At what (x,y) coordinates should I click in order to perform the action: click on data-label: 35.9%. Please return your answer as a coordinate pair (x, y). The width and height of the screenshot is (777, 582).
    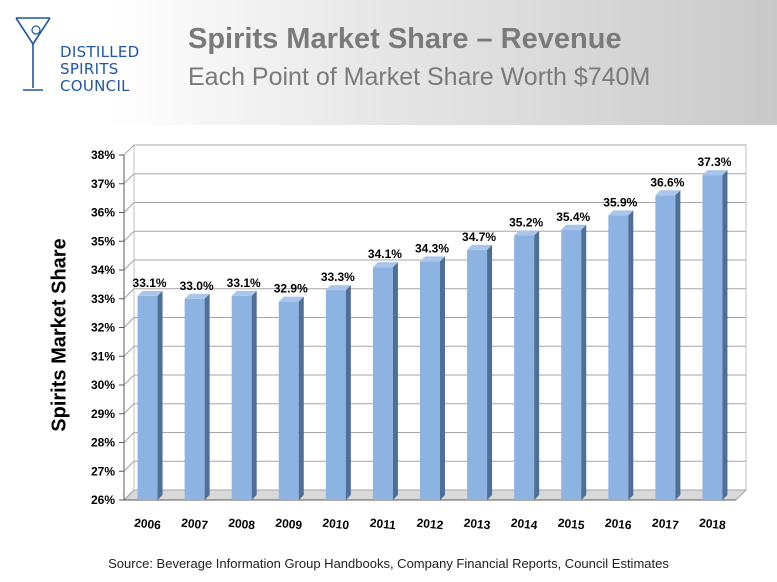
    Looking at the image, I should click on (620, 202).